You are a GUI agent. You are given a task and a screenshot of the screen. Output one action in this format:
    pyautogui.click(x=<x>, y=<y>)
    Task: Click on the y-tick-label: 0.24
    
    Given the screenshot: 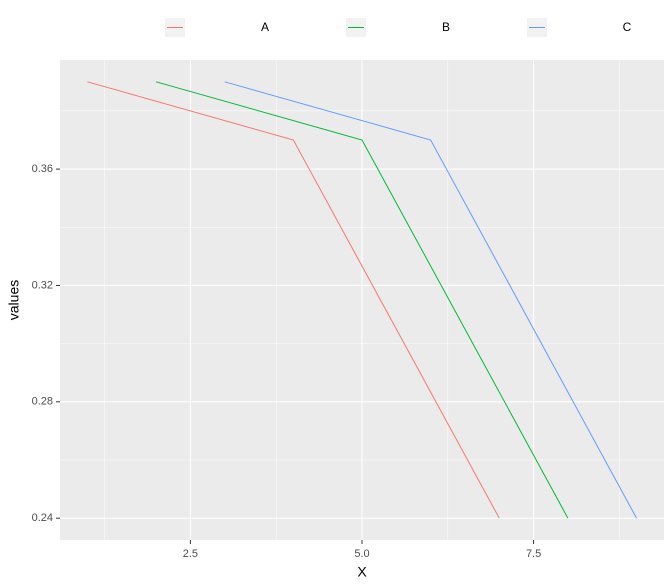 What is the action you would take?
    pyautogui.click(x=42, y=518)
    